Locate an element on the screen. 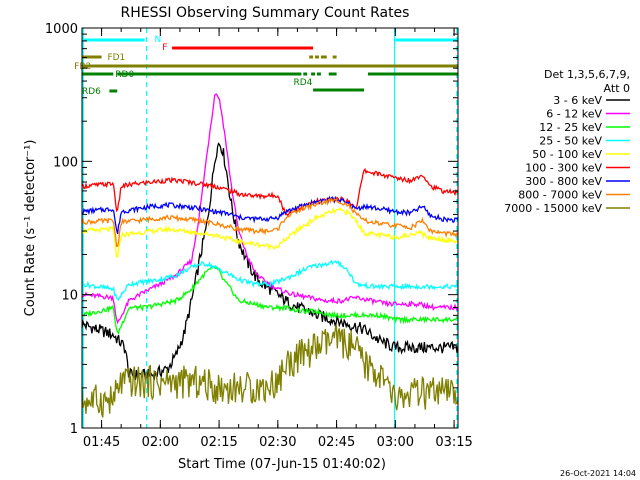  status-label-rd6: RD6 is located at coordinates (91, 92).